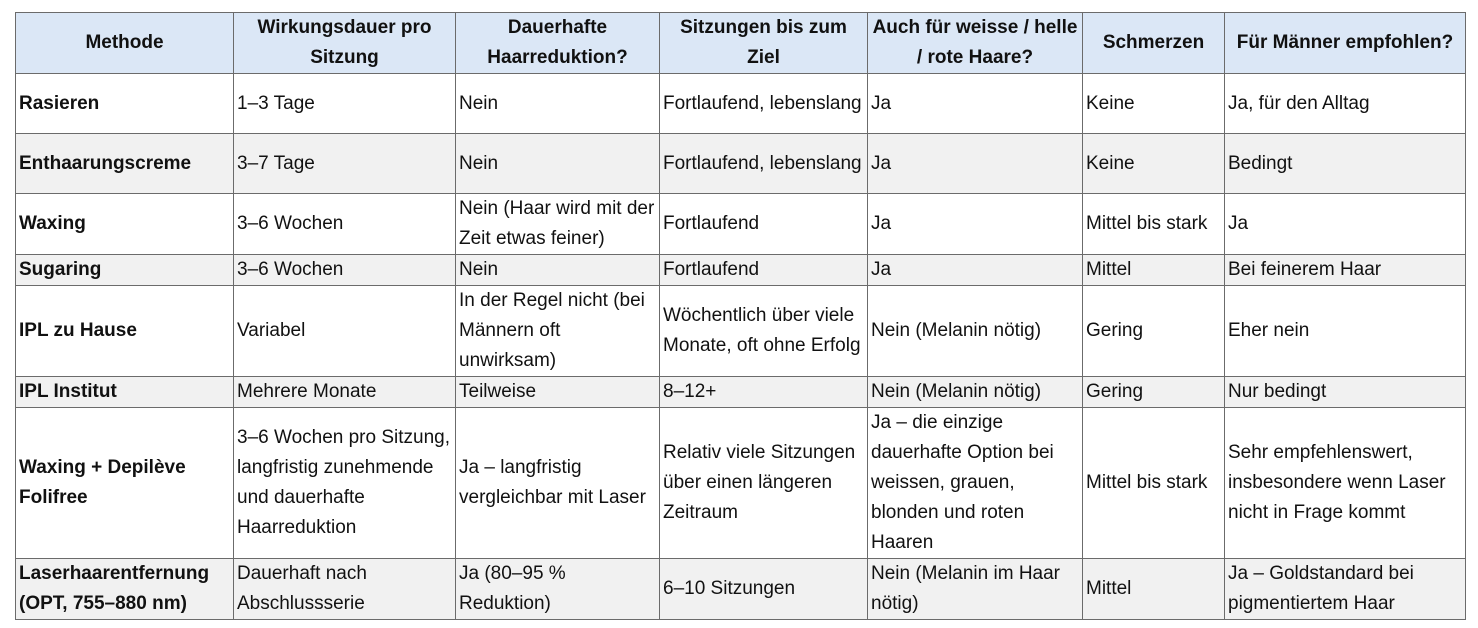  I want to click on table-cell: 6–10 Sitzungen, so click(763, 589).